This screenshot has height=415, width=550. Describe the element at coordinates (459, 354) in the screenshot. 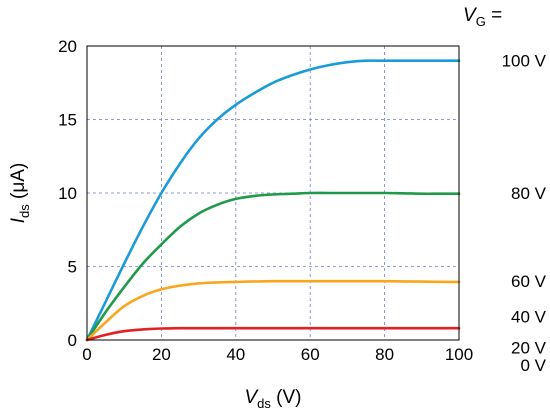

I see `x-tick-label: 100` at that location.